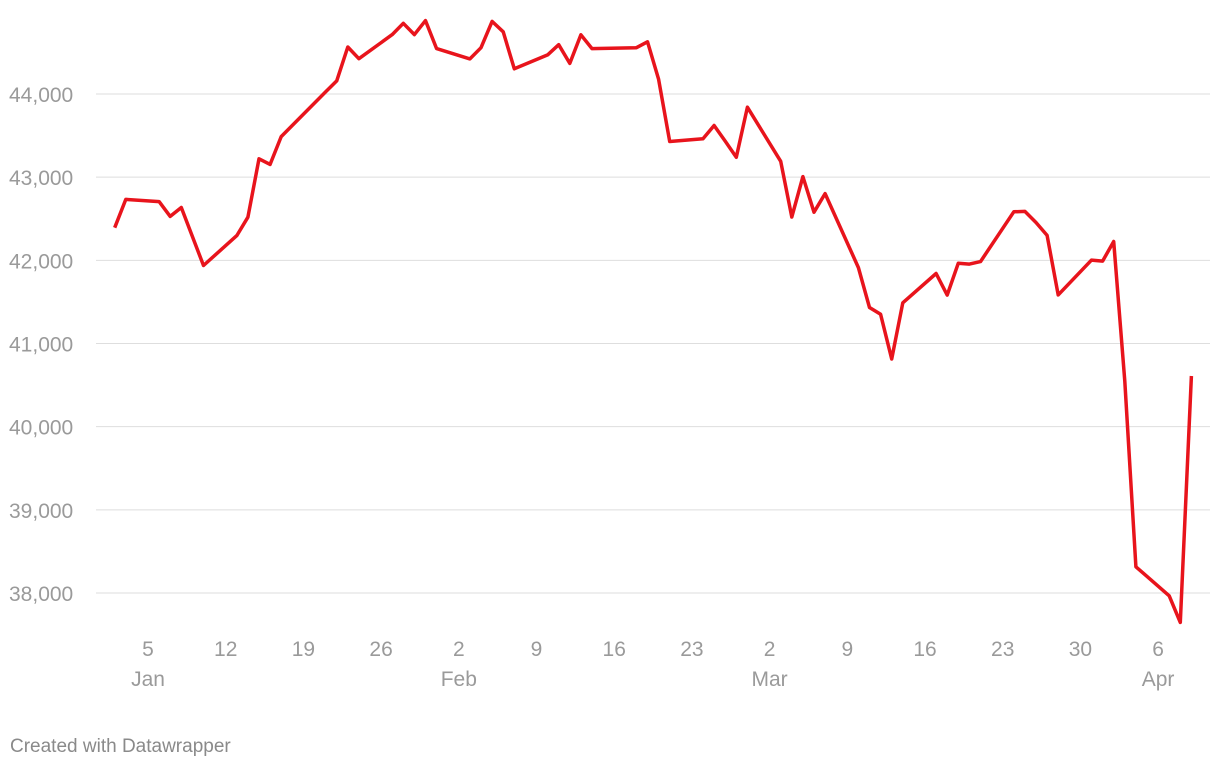 The image size is (1220, 773). What do you see at coordinates (41, 344) in the screenshot?
I see `y-tick-label: 41,000` at bounding box center [41, 344].